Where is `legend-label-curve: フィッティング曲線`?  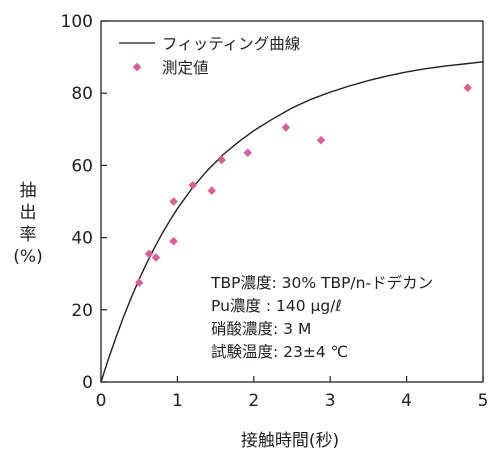 legend-label-curve: フィッティング曲線 is located at coordinates (231, 44).